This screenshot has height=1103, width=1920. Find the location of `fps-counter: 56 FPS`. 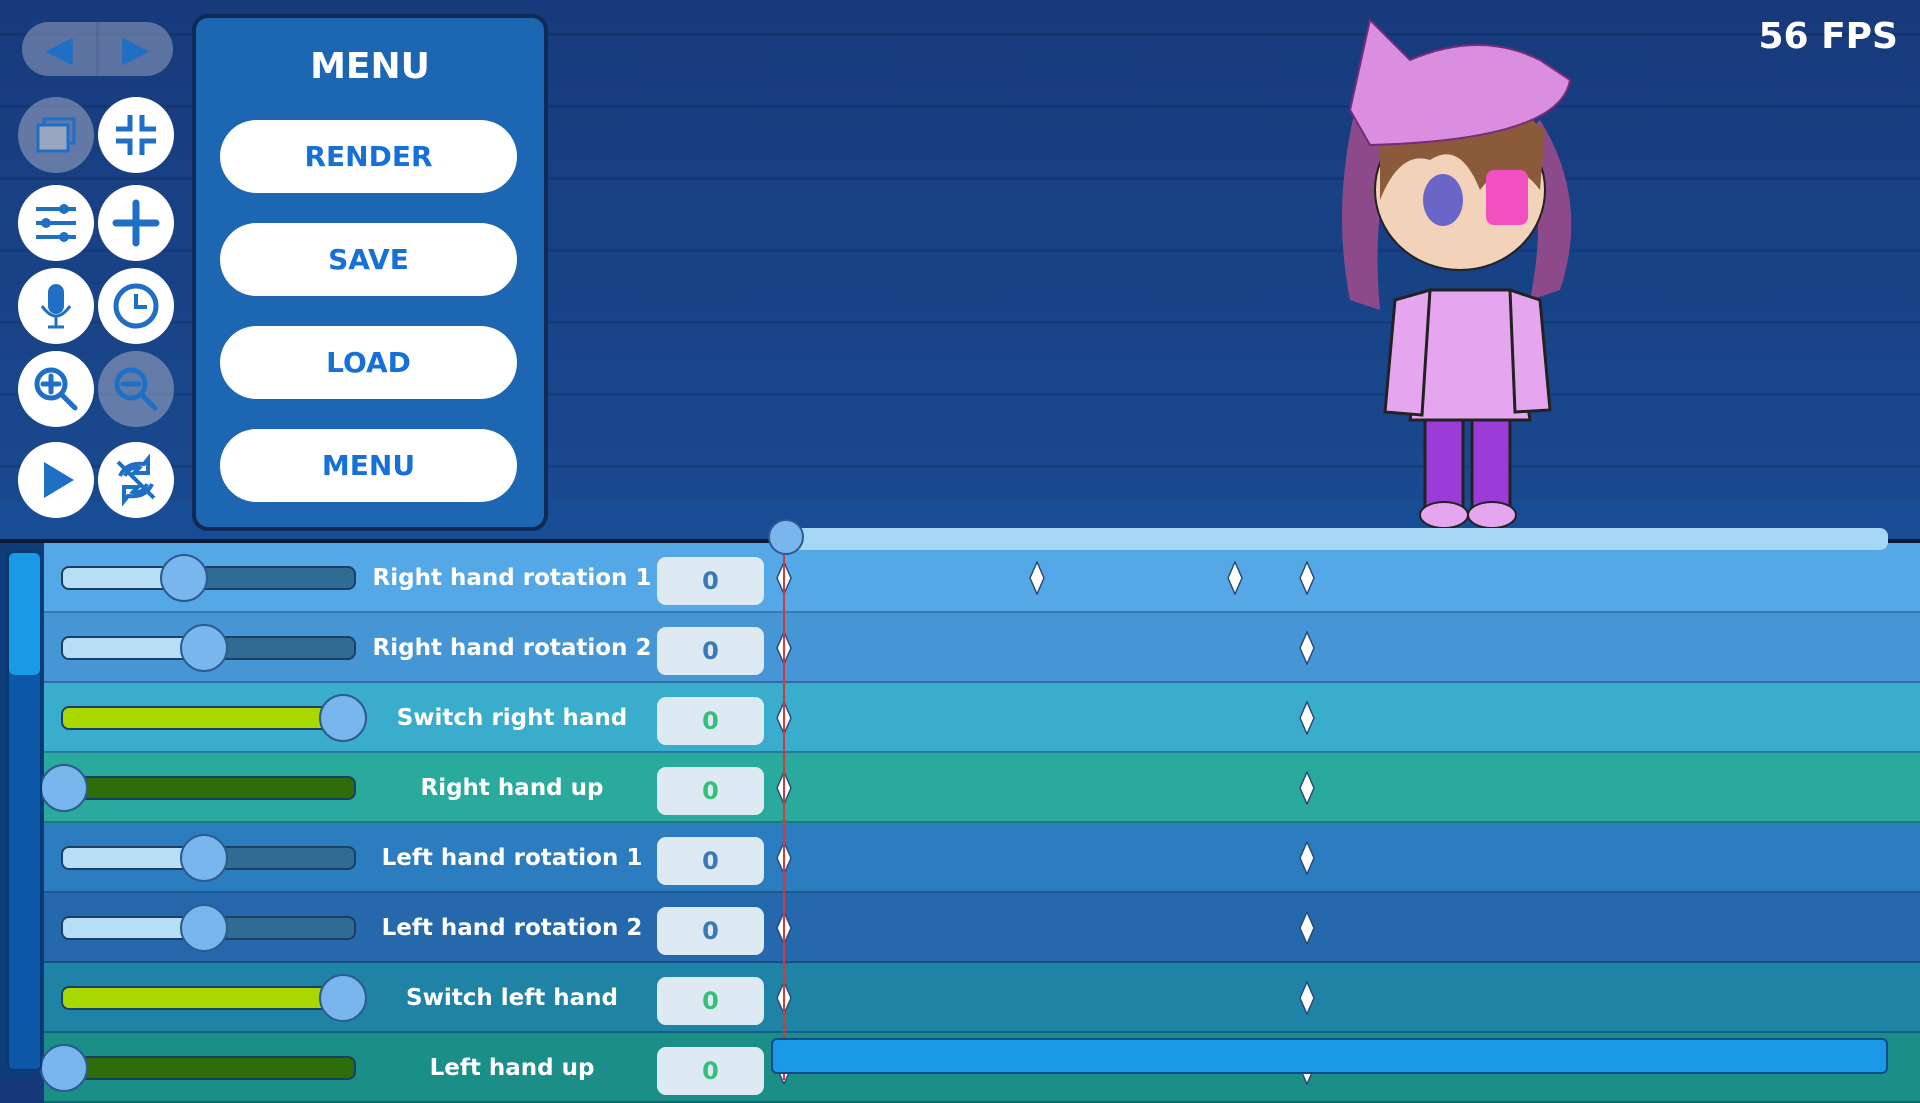

fps-counter: 56 FPS is located at coordinates (1828, 36).